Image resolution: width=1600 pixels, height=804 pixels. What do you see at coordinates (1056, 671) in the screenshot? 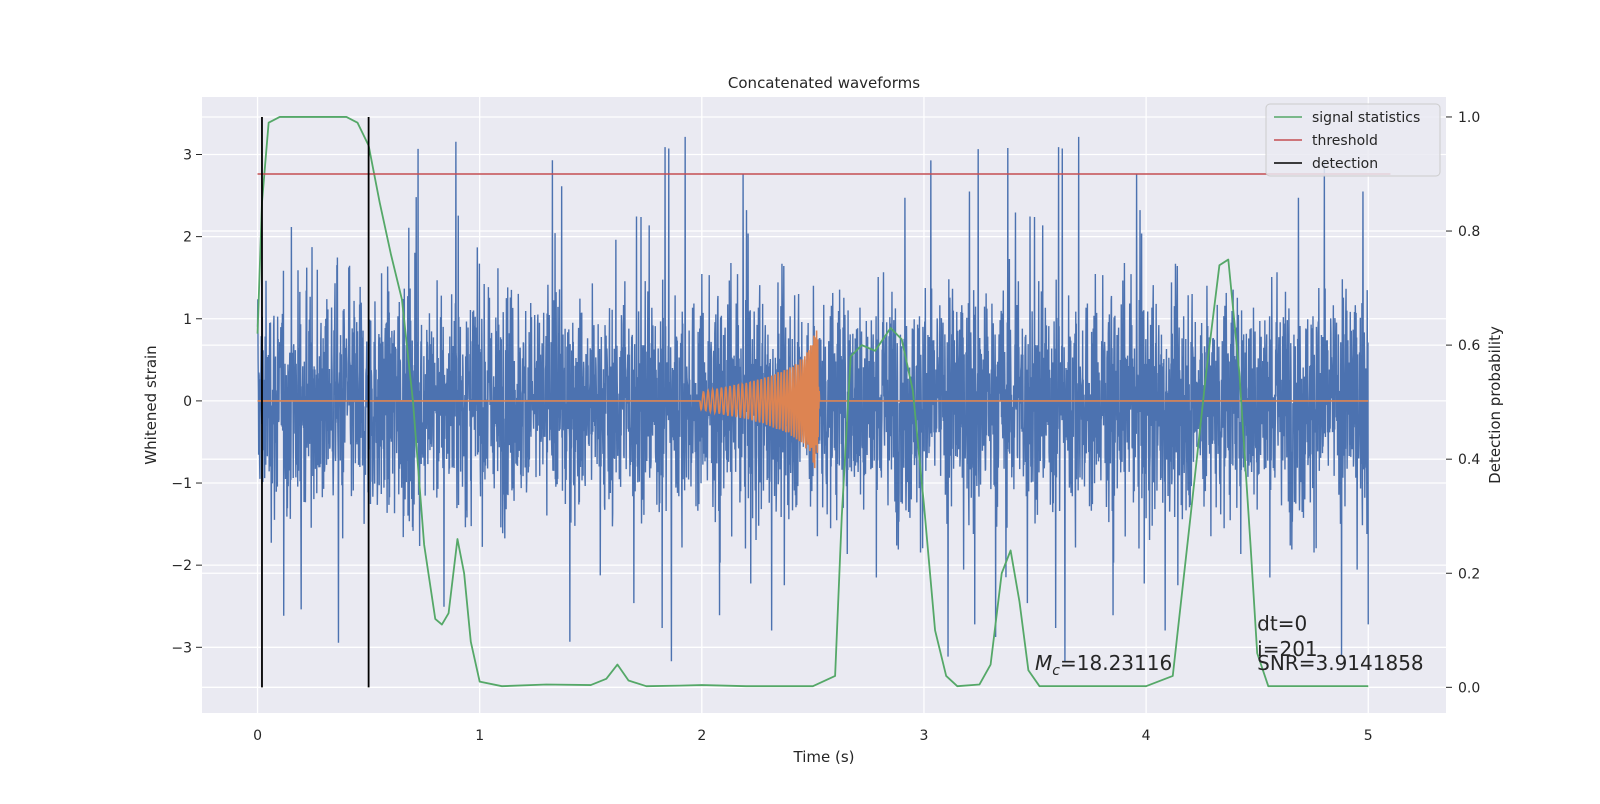
I see `chirp-mass-subscript: c` at bounding box center [1056, 671].